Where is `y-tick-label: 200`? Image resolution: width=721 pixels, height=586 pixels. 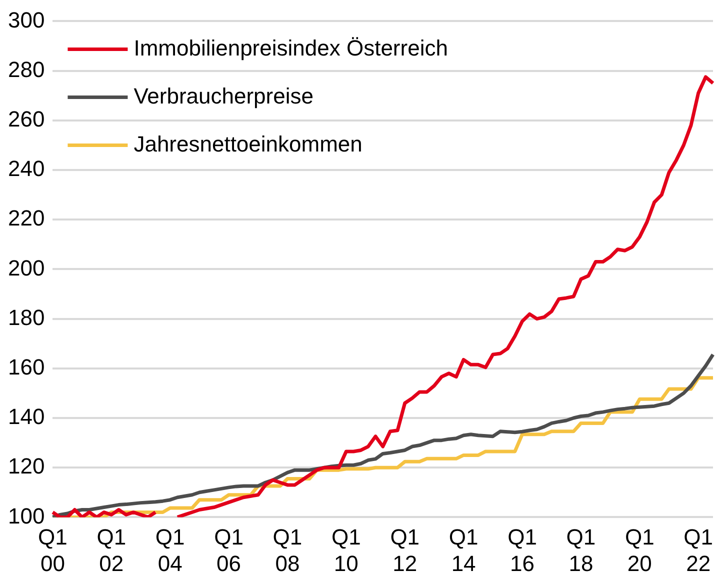 y-tick-label: 200 is located at coordinates (26, 267).